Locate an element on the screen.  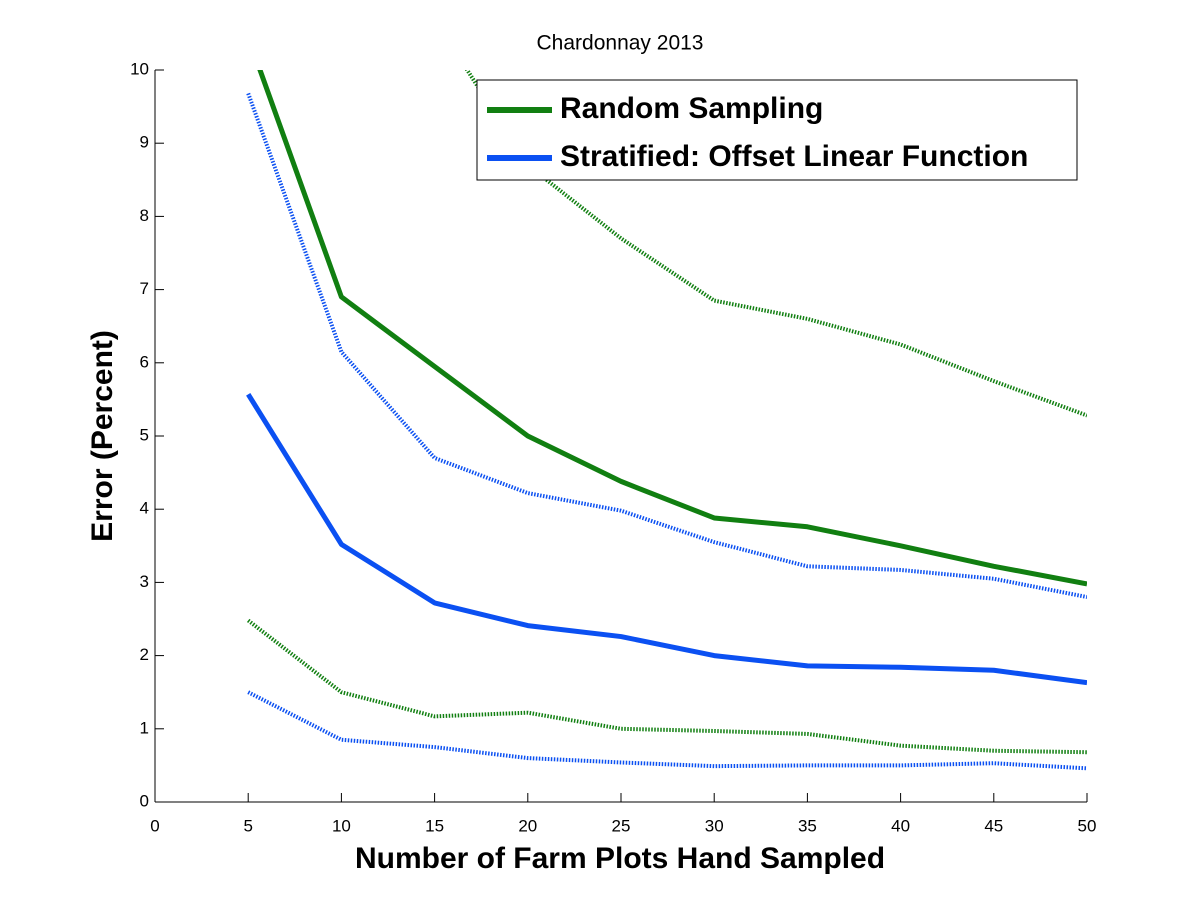
x-tick-label: 30 is located at coordinates (714, 825).